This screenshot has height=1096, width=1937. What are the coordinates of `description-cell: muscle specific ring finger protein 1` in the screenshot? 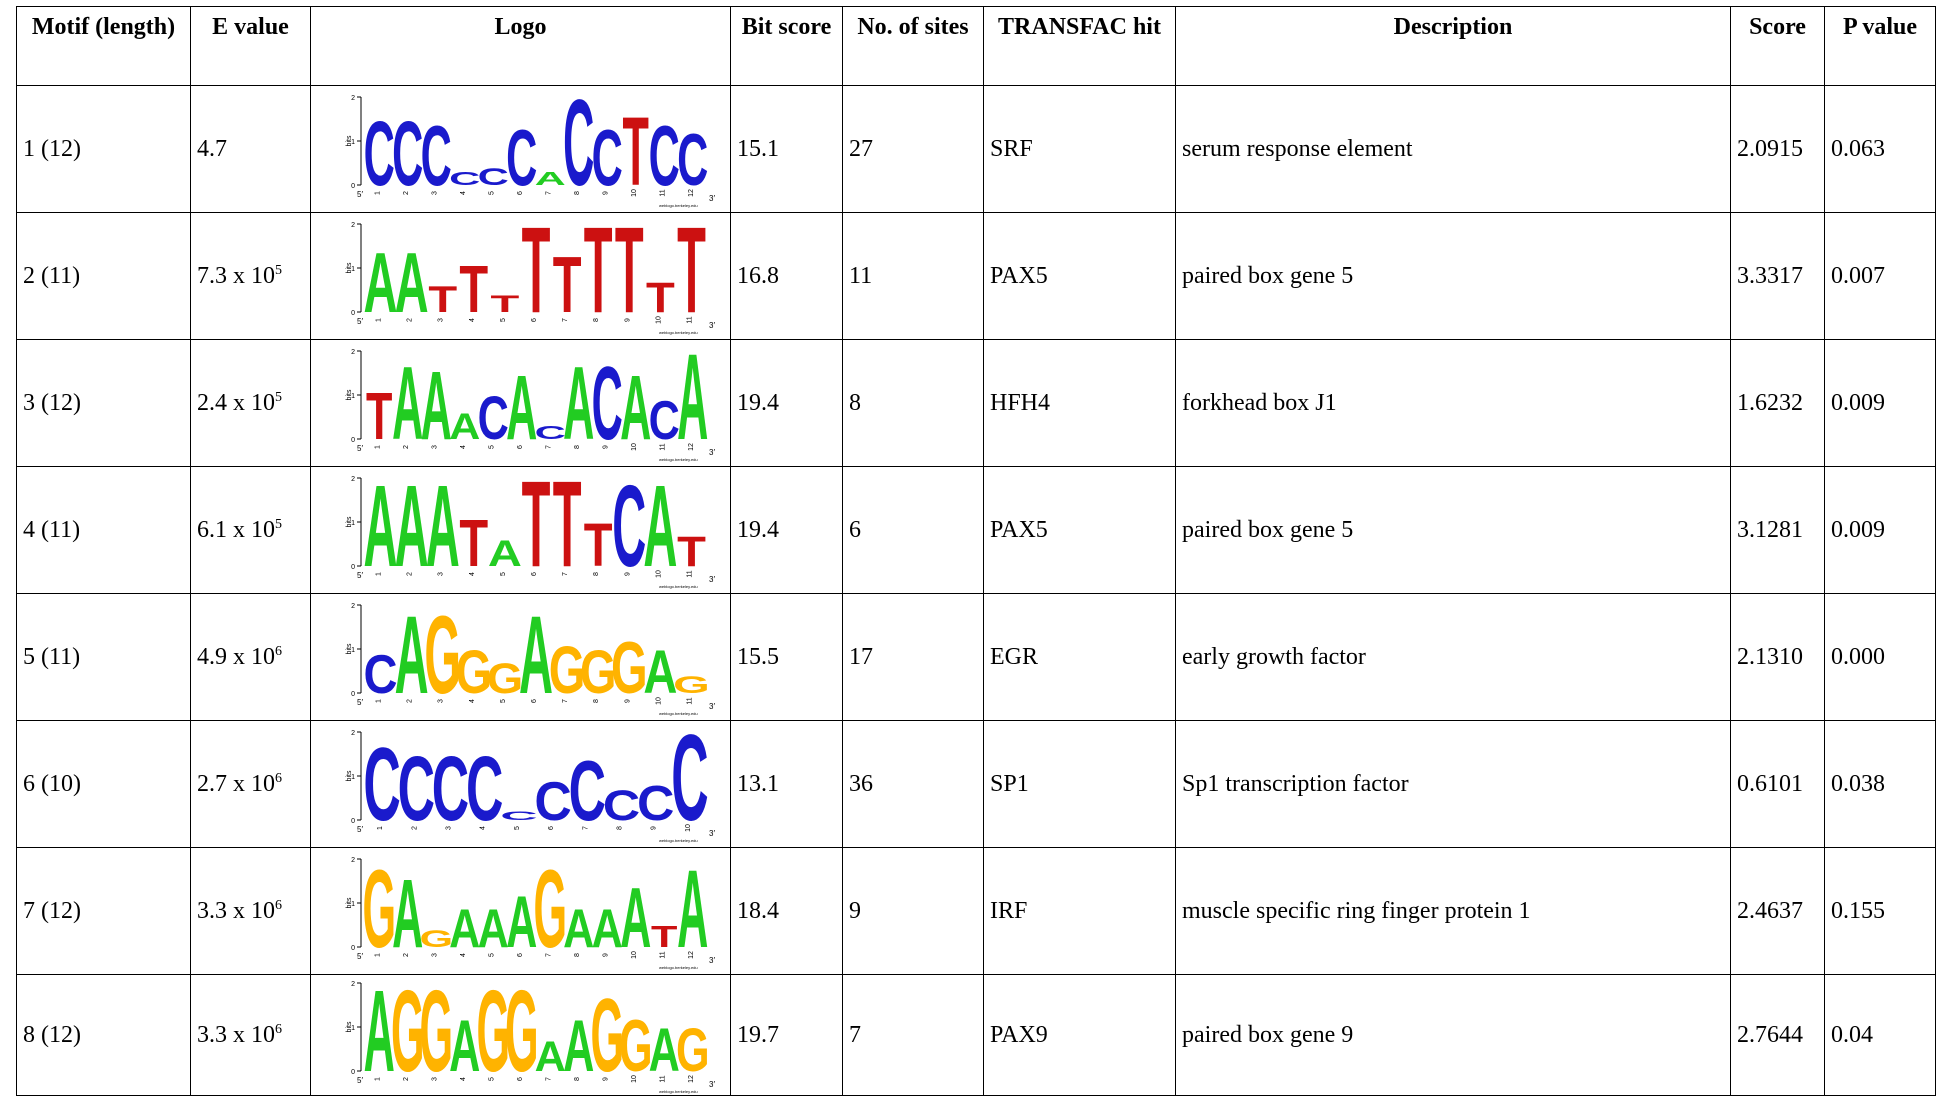 It's located at (1453, 911).